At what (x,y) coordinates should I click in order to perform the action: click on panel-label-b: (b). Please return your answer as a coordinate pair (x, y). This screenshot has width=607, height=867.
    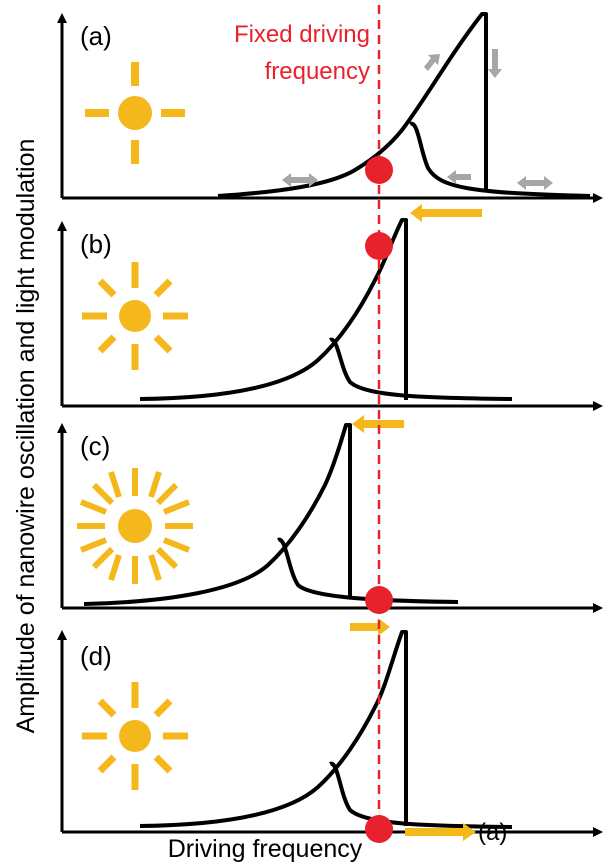
    Looking at the image, I should click on (96, 244).